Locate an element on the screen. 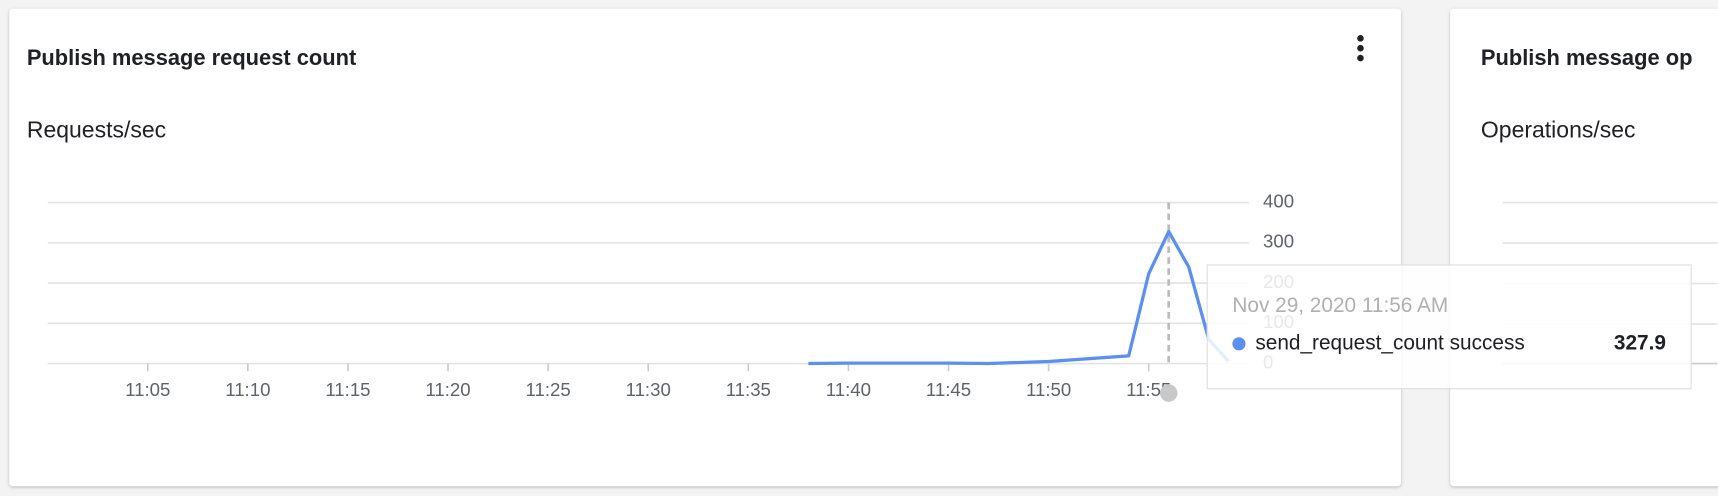  x-tick-label: 11:30 is located at coordinates (648, 389).